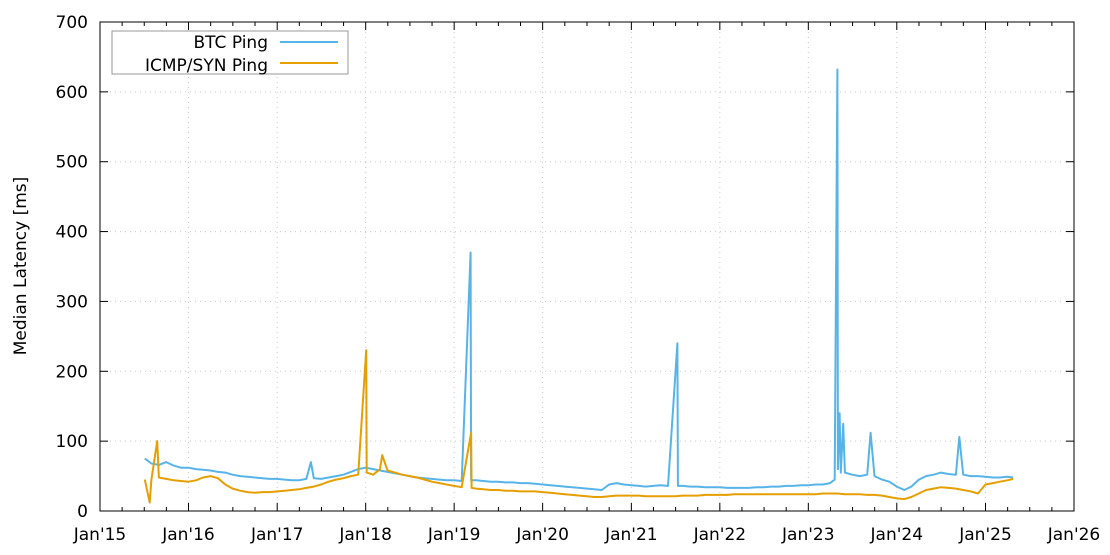 This screenshot has height=555, width=1110. What do you see at coordinates (1074, 535) in the screenshot?
I see `x-tick-label: Jan'26` at bounding box center [1074, 535].